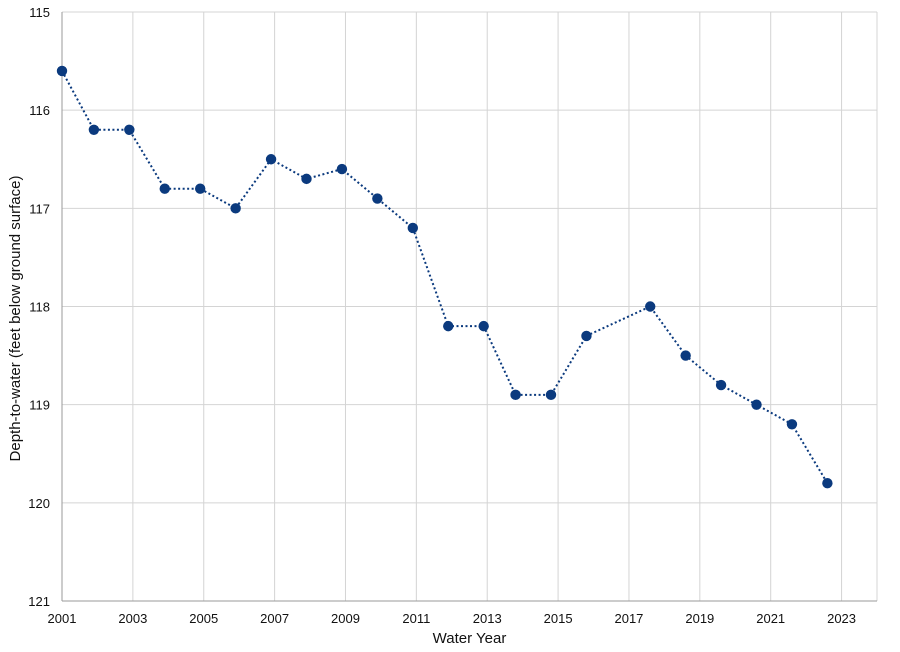 Image resolution: width=900 pixels, height=652 pixels. What do you see at coordinates (470, 638) in the screenshot?
I see `x-axis-title: Water Year` at bounding box center [470, 638].